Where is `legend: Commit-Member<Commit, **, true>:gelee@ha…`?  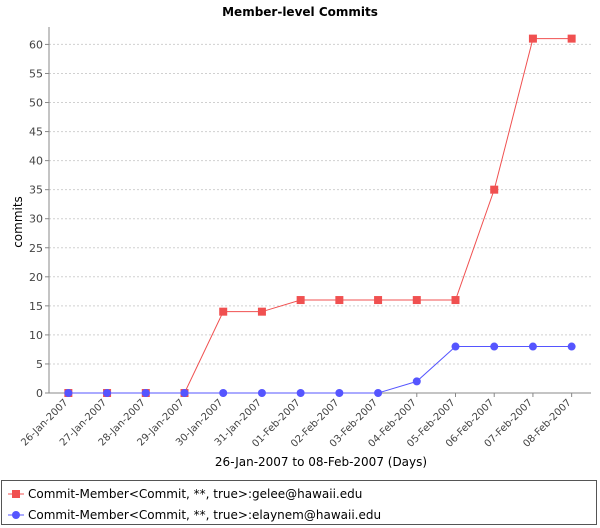 legend: Commit-Member<Commit, **, true>:gelee@ha… is located at coordinates (299, 502).